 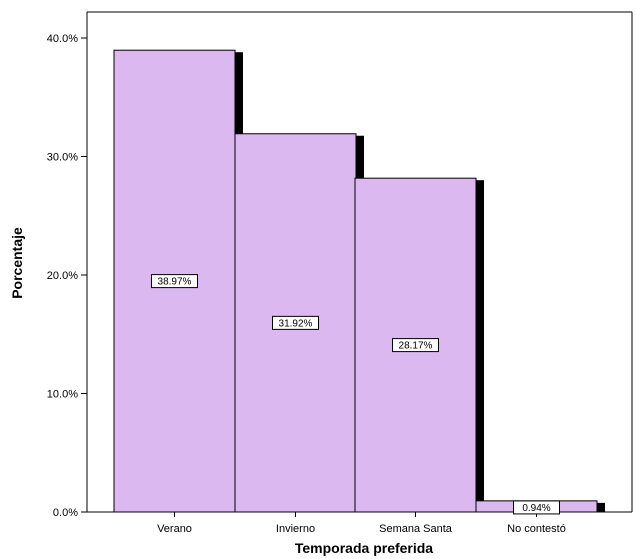 What do you see at coordinates (17, 263) in the screenshot?
I see `y-axis-title: Porcentaje` at bounding box center [17, 263].